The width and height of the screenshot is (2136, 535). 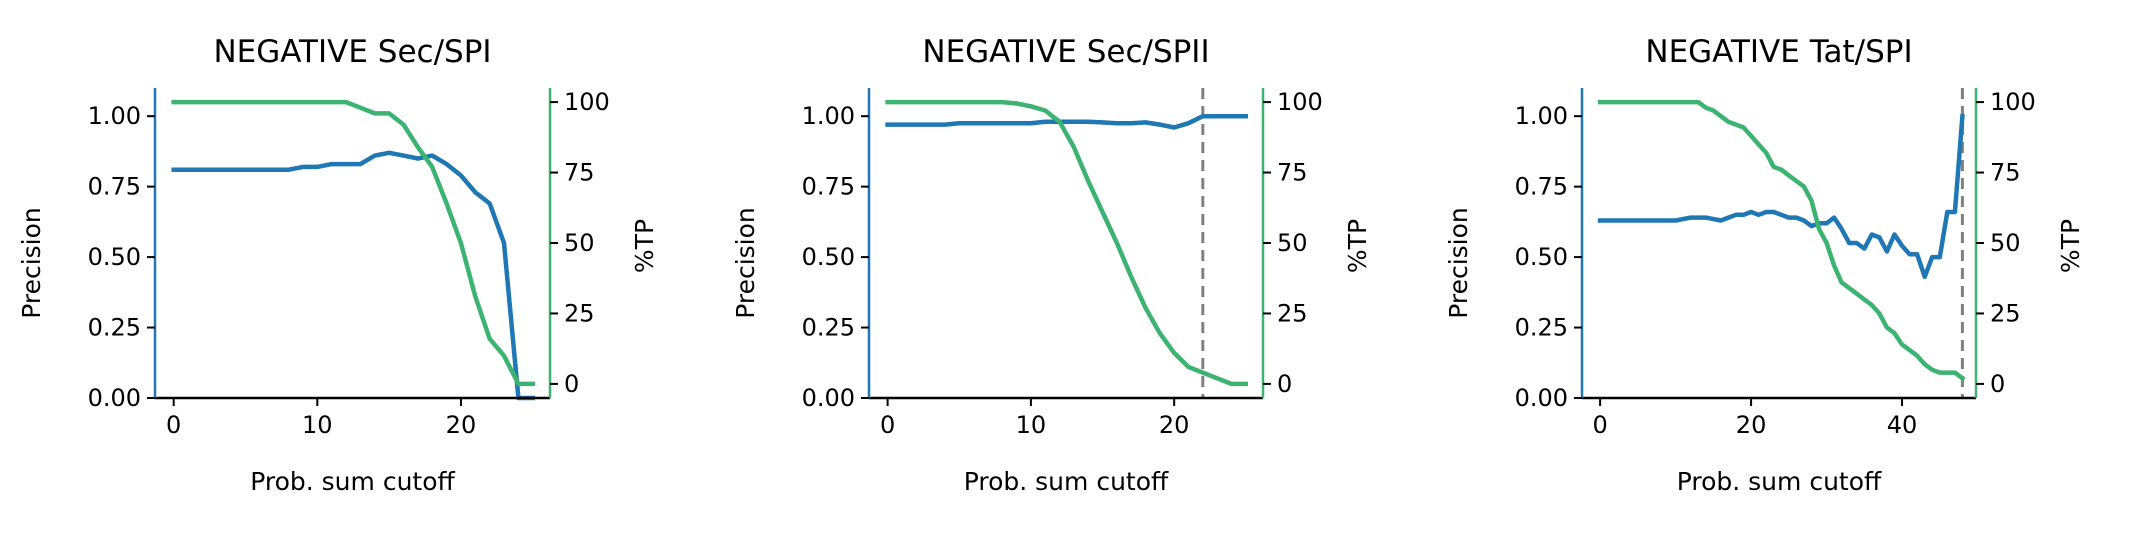 What do you see at coordinates (1065, 52) in the screenshot?
I see `chart-title: NEGATIVE Sec/SPII` at bounding box center [1065, 52].